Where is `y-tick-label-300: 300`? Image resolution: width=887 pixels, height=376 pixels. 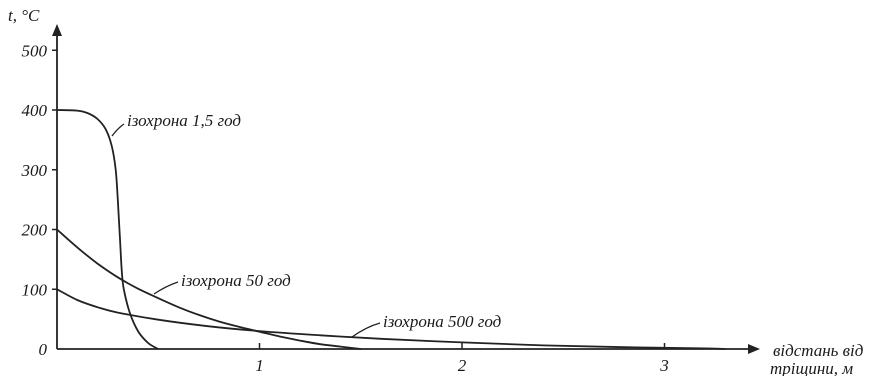 y-tick-label-300: 300 is located at coordinates (34, 170).